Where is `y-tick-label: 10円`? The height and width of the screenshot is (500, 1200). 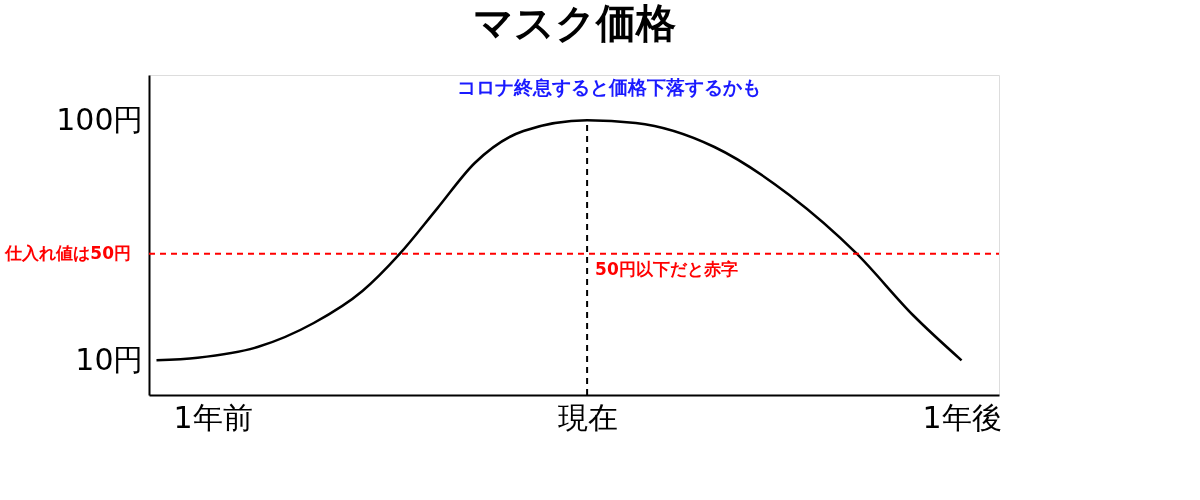 y-tick-label: 10円 is located at coordinates (109, 359).